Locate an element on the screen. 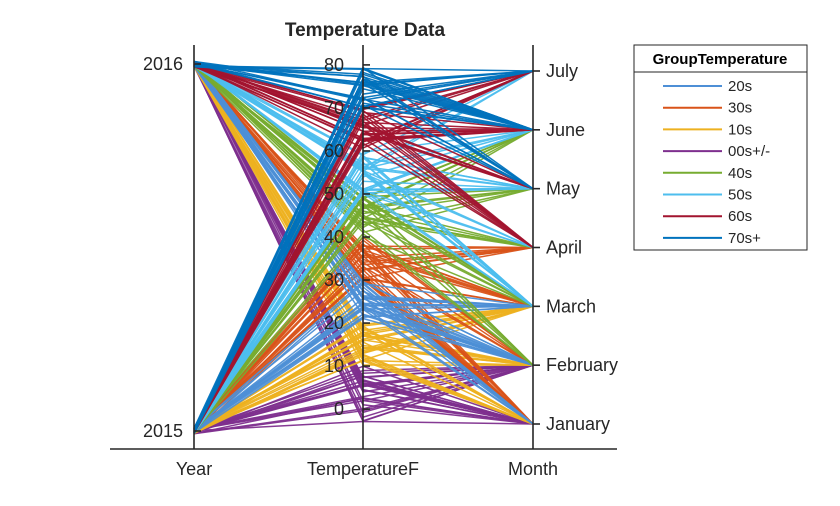 This screenshot has width=840, height=506. axis-name-year: Year is located at coordinates (194, 469).